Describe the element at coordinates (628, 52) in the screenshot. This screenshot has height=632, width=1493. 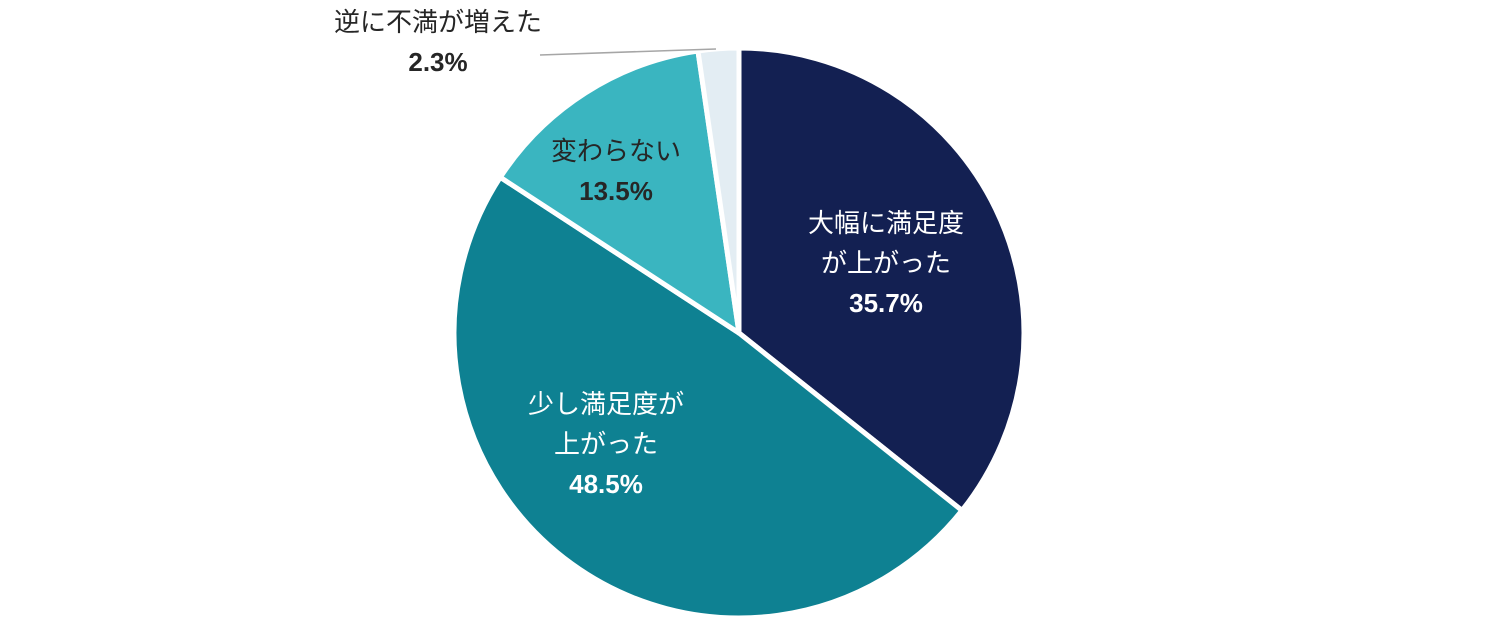
I see `leader-line` at that location.